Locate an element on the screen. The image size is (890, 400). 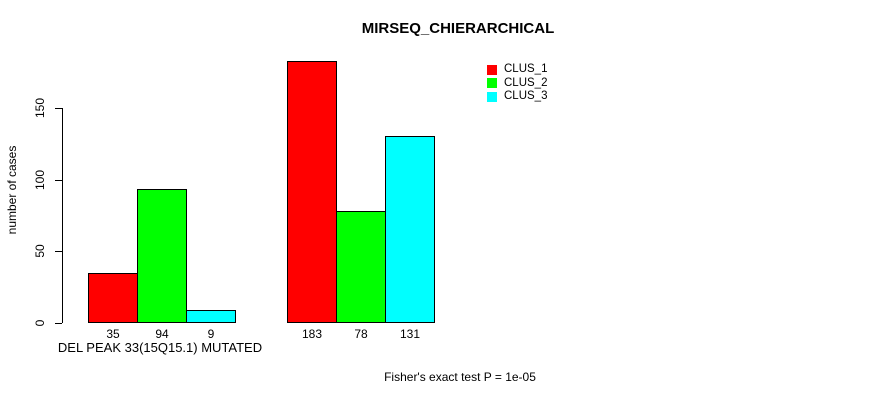
bar-value-label: 94 is located at coordinates (162, 334).